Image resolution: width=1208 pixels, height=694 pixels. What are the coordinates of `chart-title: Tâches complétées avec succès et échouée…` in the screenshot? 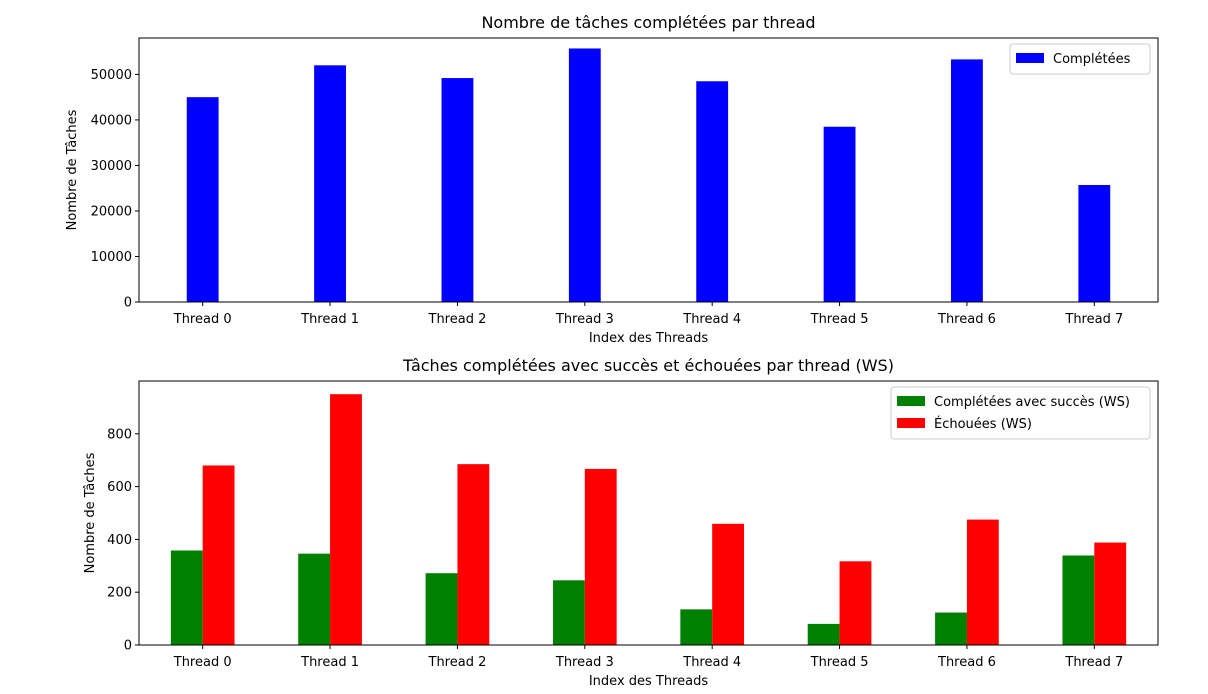 It's located at (648, 365).